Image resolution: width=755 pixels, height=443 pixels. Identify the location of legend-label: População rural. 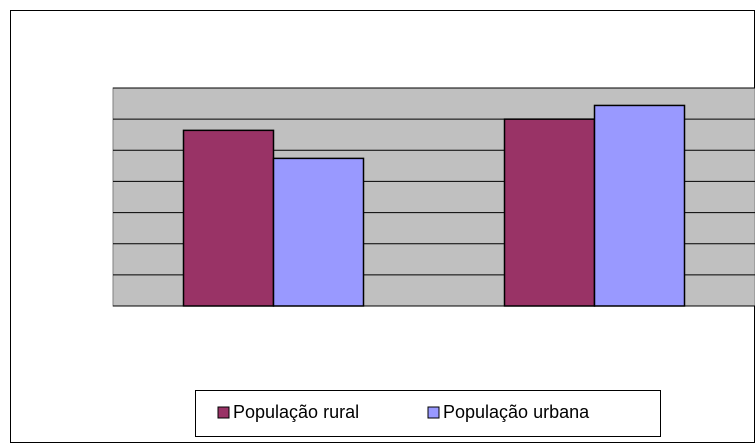
(296, 412).